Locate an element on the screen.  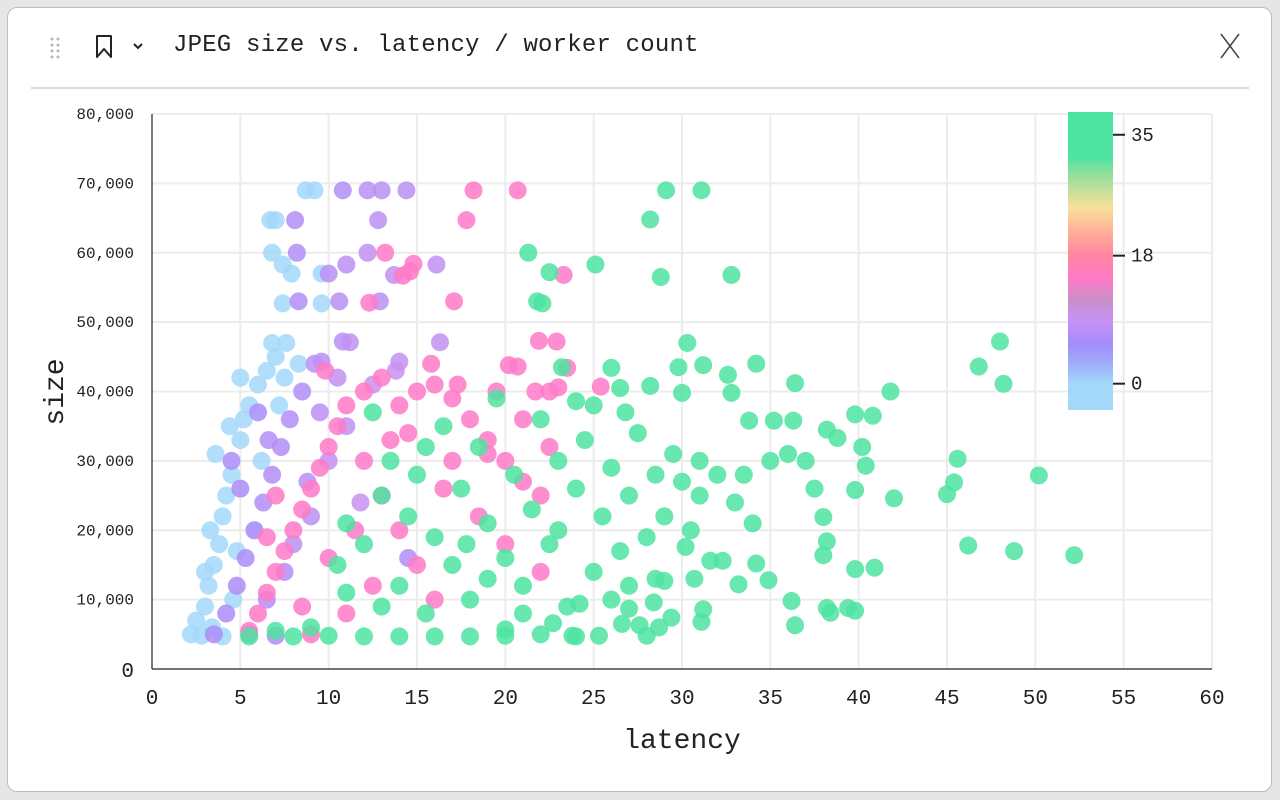
y-tick-label: 20,000 is located at coordinates (105, 531).